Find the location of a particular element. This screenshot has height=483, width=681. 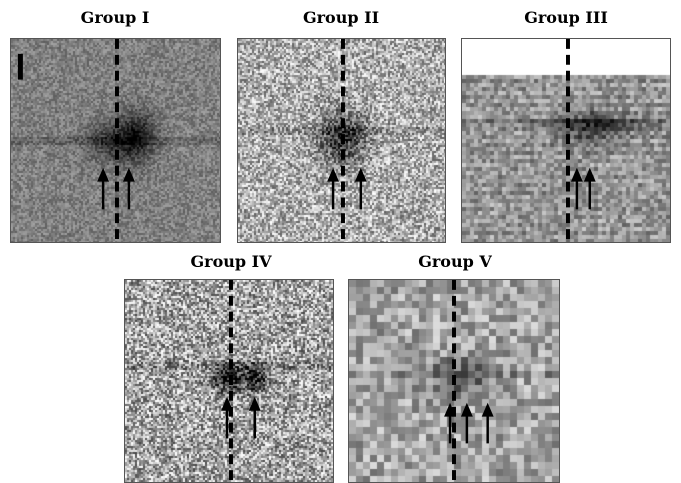

panel-group-iii is located at coordinates (566, 140).